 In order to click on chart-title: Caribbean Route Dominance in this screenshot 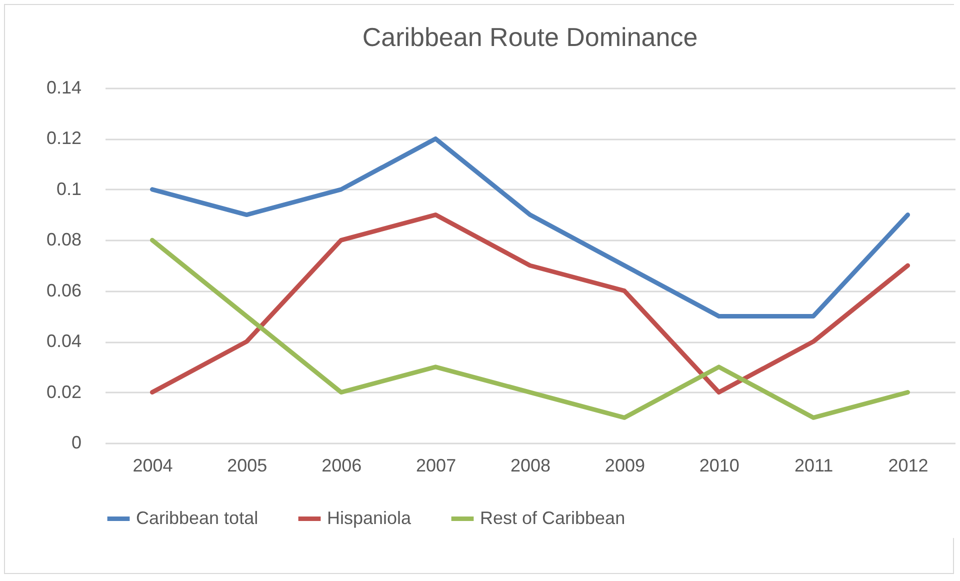, I will do `click(530, 37)`.